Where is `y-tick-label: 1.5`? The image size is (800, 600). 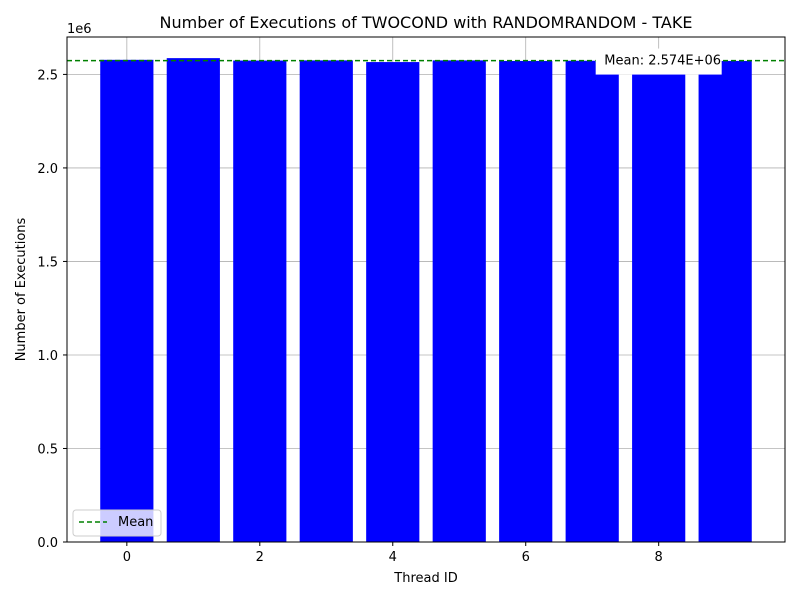
y-tick-label: 1.5 is located at coordinates (47, 262).